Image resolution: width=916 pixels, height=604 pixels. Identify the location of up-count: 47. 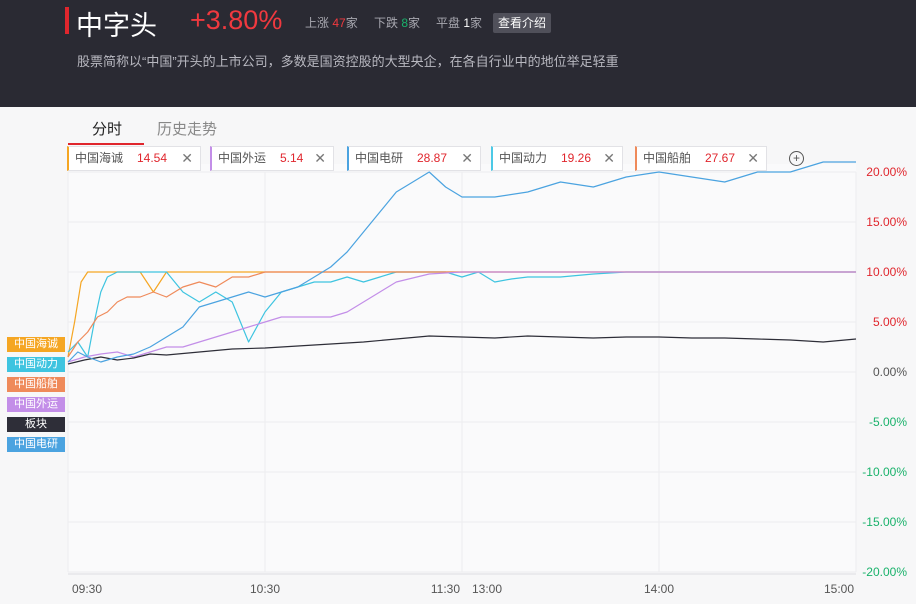
(339, 23).